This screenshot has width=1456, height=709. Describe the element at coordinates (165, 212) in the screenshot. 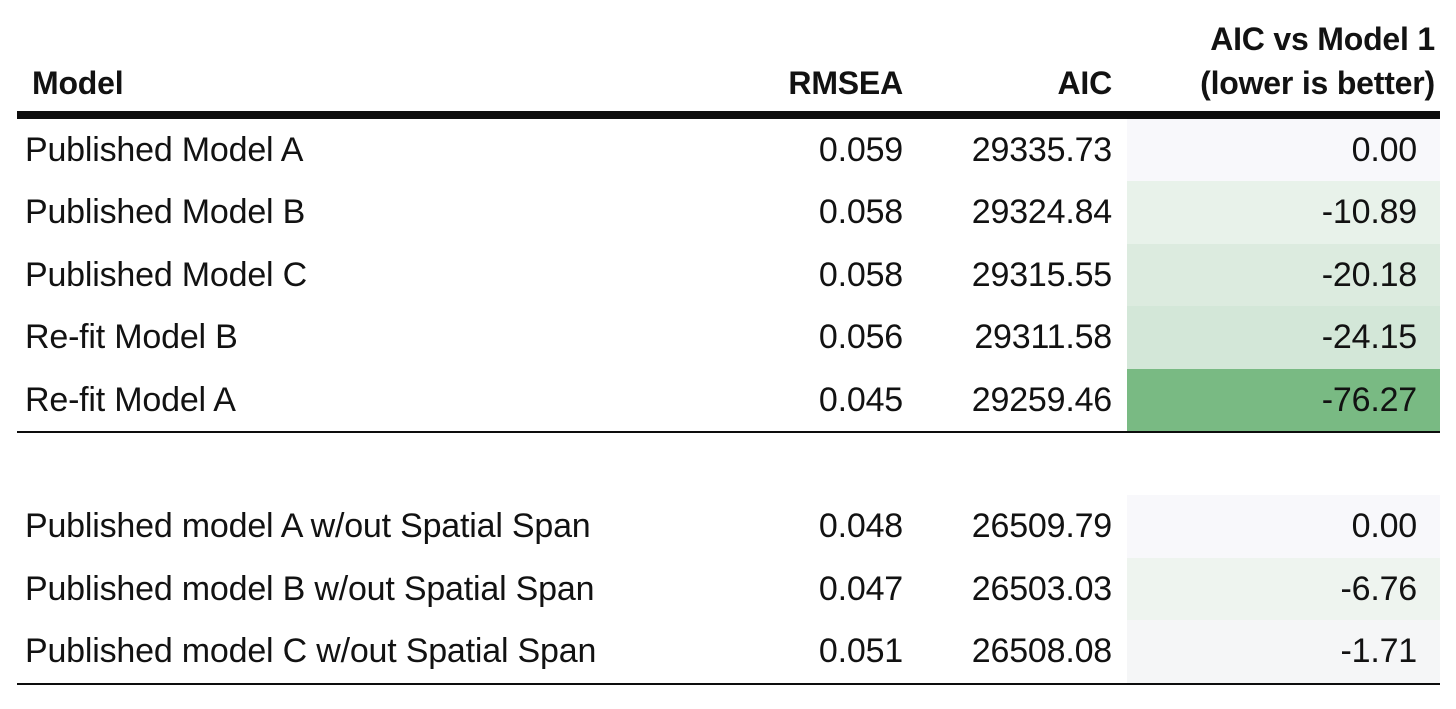

I see `model-name-cell: Published Model B` at that location.